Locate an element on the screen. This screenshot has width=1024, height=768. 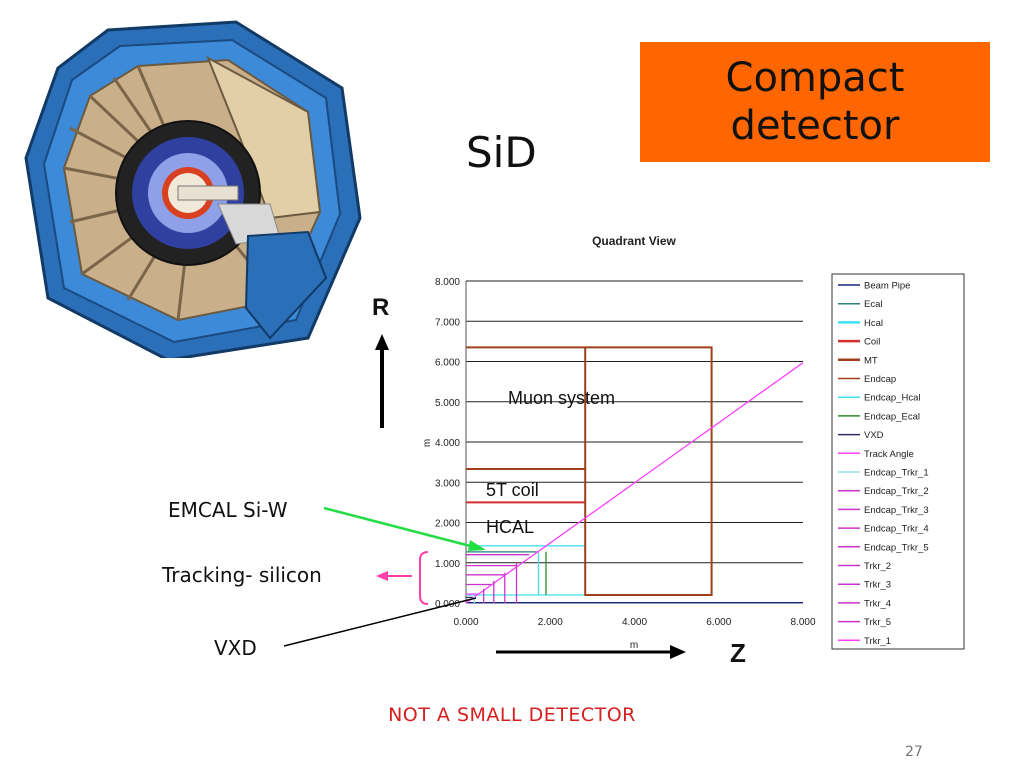
legend-entry: Trkr_5 is located at coordinates (877, 622).